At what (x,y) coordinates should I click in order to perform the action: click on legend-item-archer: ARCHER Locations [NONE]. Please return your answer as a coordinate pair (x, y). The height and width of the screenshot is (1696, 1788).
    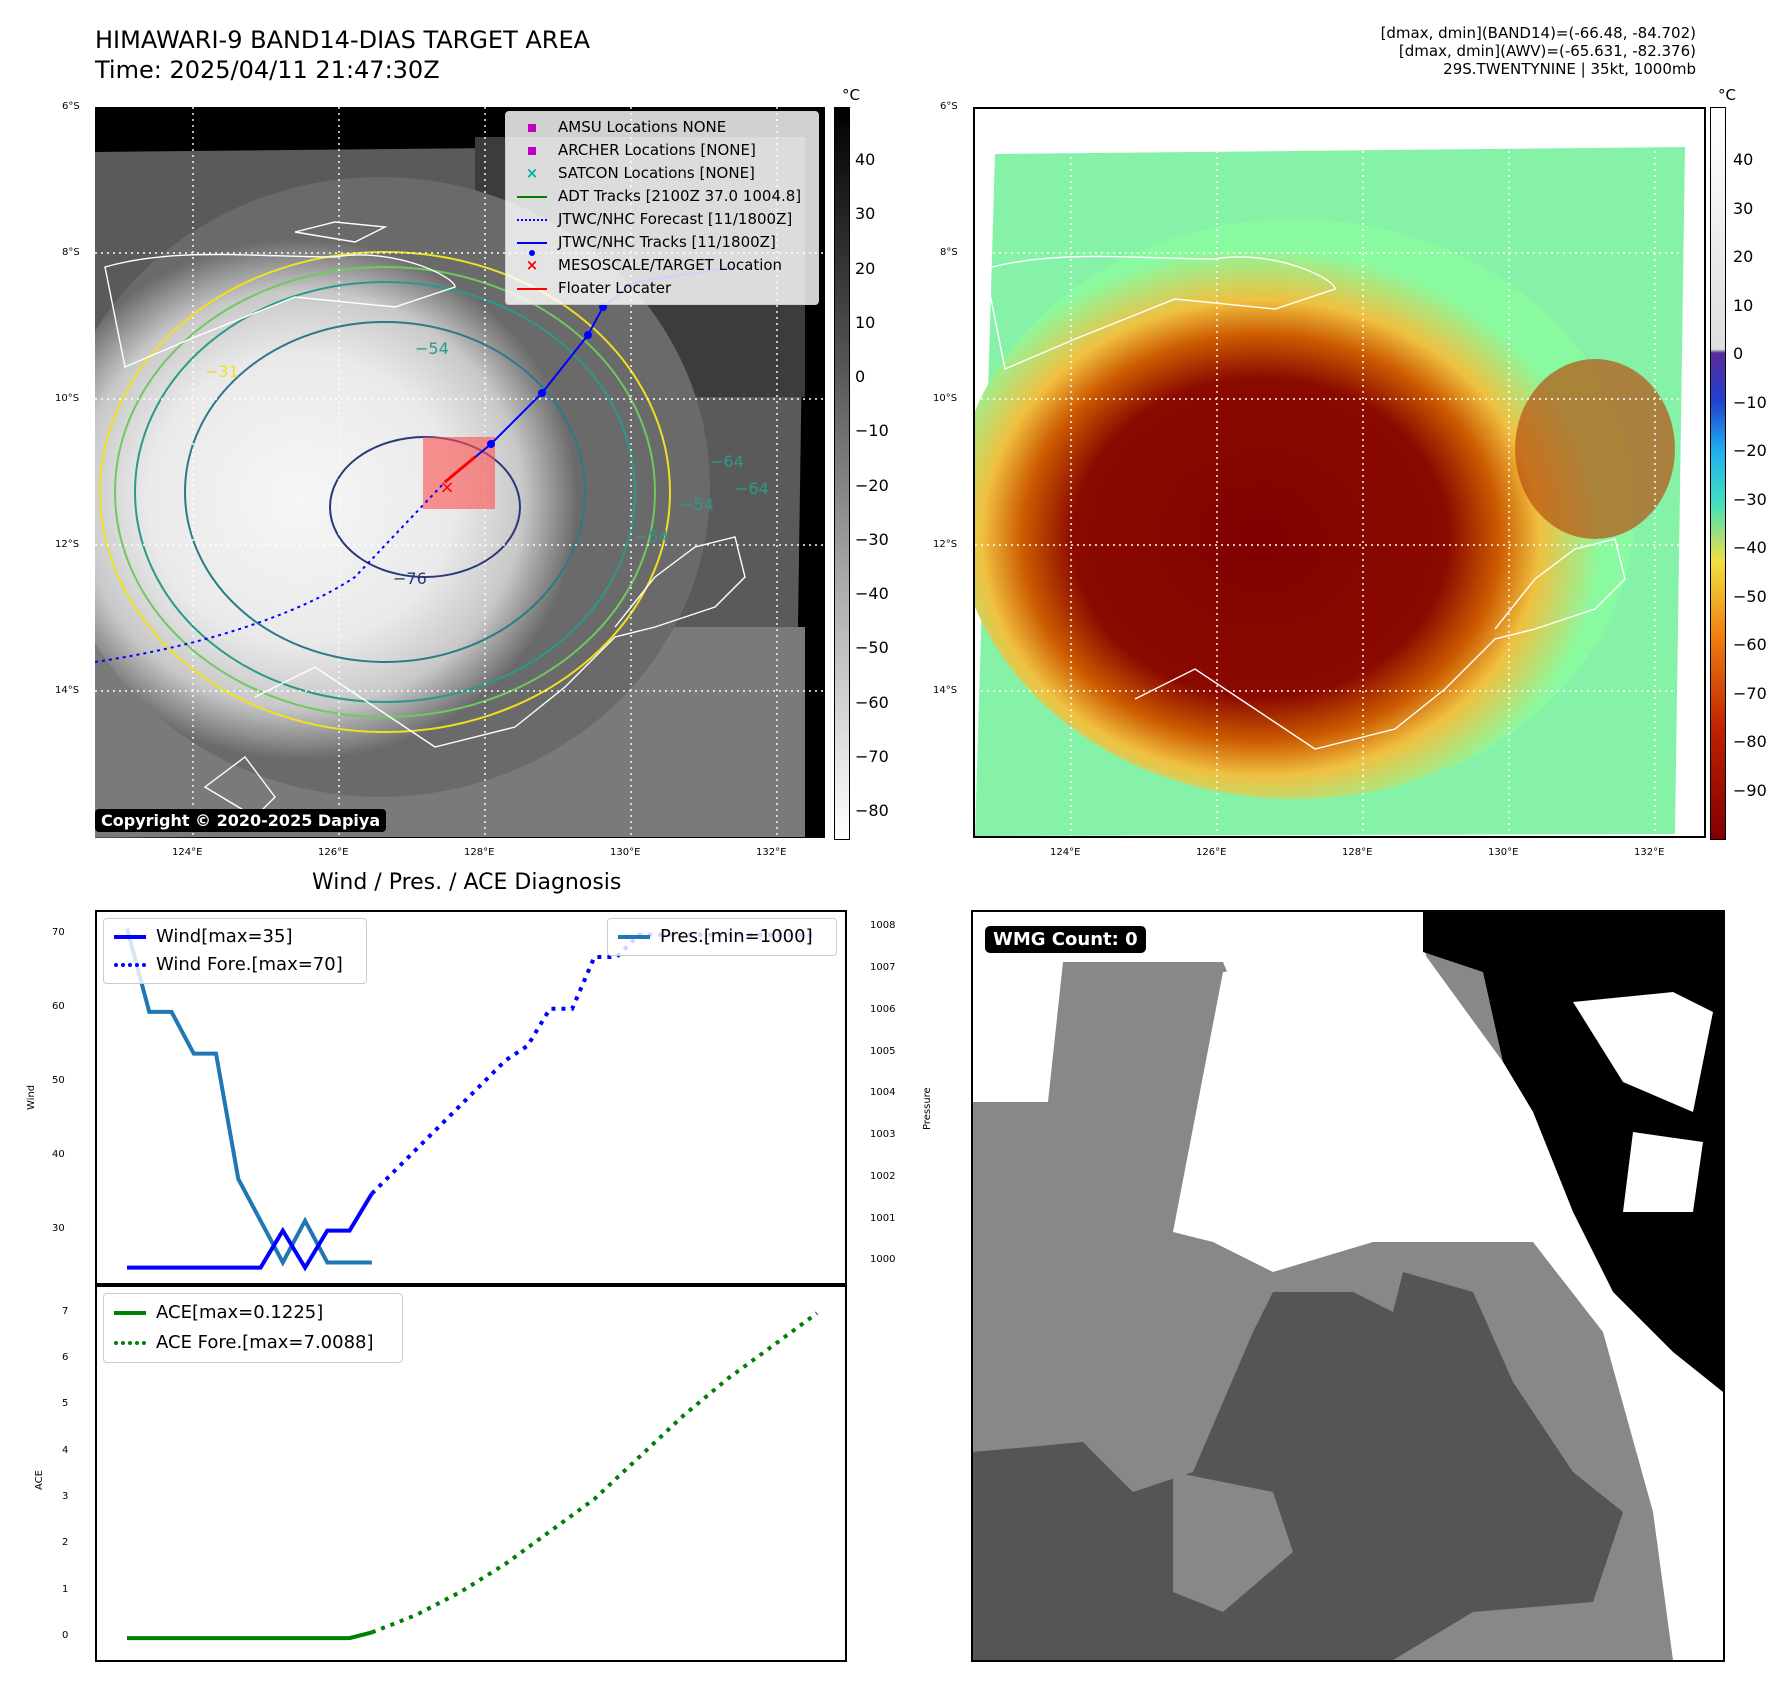
    Looking at the image, I should click on (662, 150).